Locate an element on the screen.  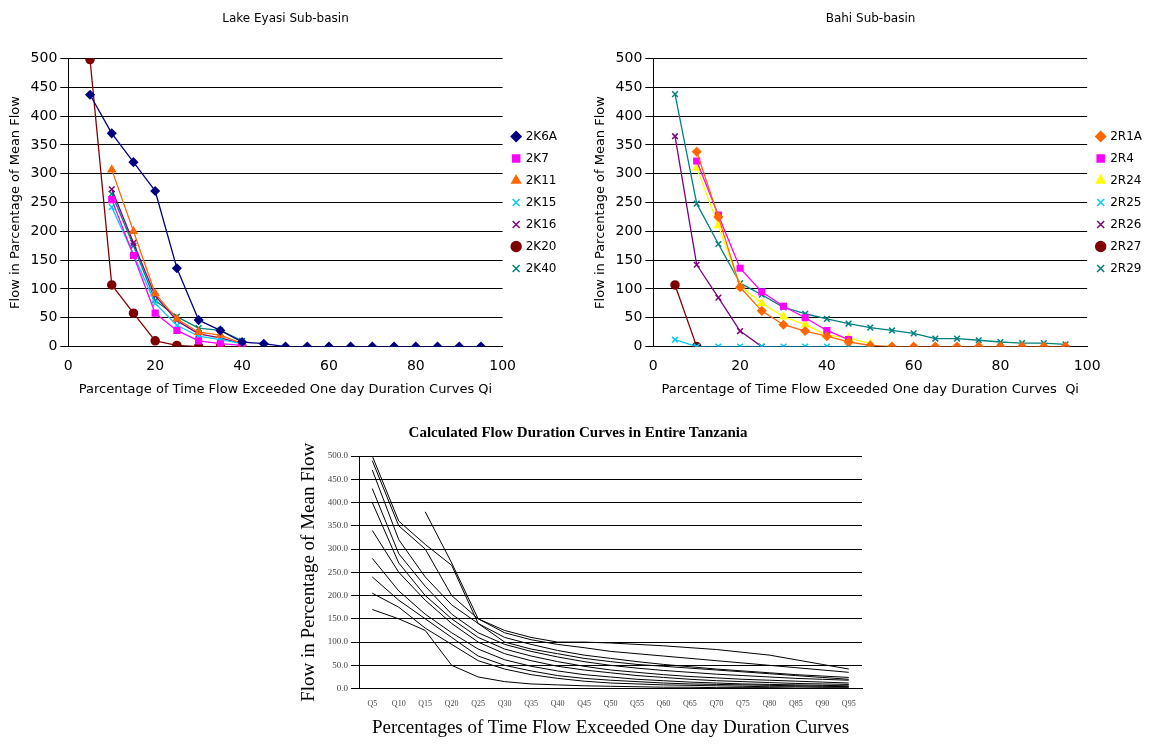
x-tick-label: Q95 is located at coordinates (848, 704).